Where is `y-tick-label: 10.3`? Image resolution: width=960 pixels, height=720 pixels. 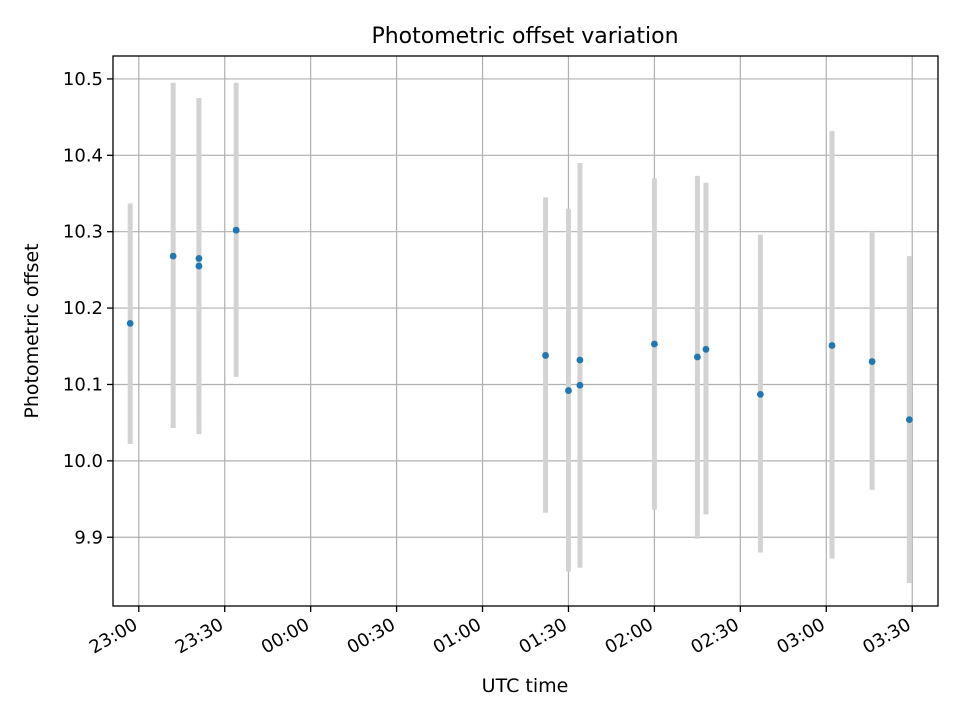 y-tick-label: 10.3 is located at coordinates (83, 232).